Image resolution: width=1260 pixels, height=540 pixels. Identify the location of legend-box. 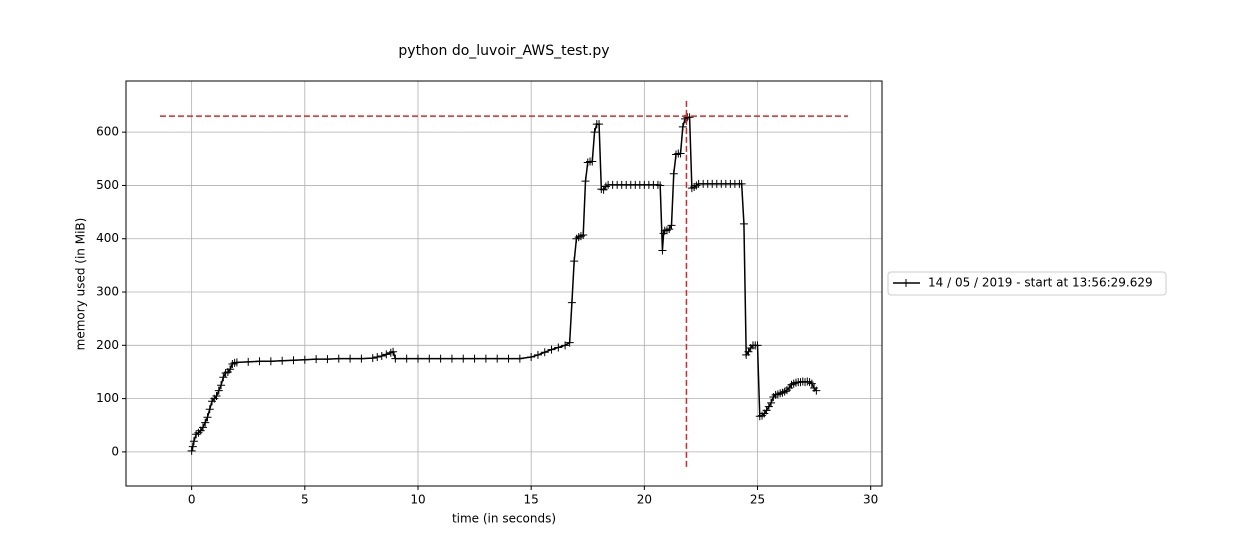
(1027, 283).